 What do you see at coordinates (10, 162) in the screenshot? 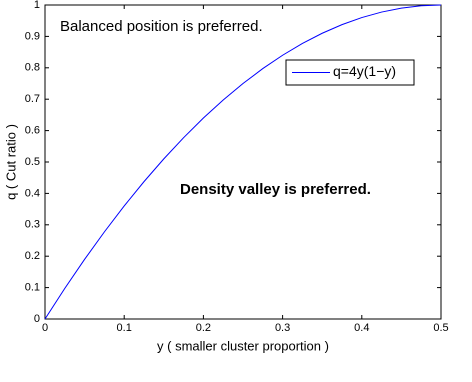
I see `y-axis-label: q ( Cut ratio )` at bounding box center [10, 162].